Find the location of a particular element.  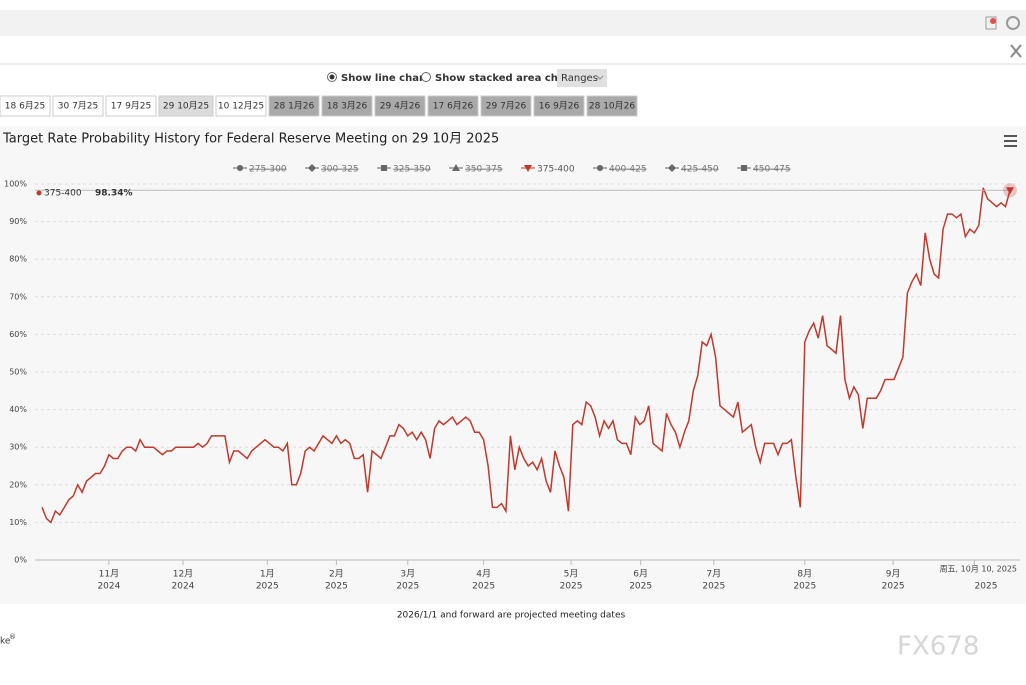

menu-icon is located at coordinates (1010, 141).